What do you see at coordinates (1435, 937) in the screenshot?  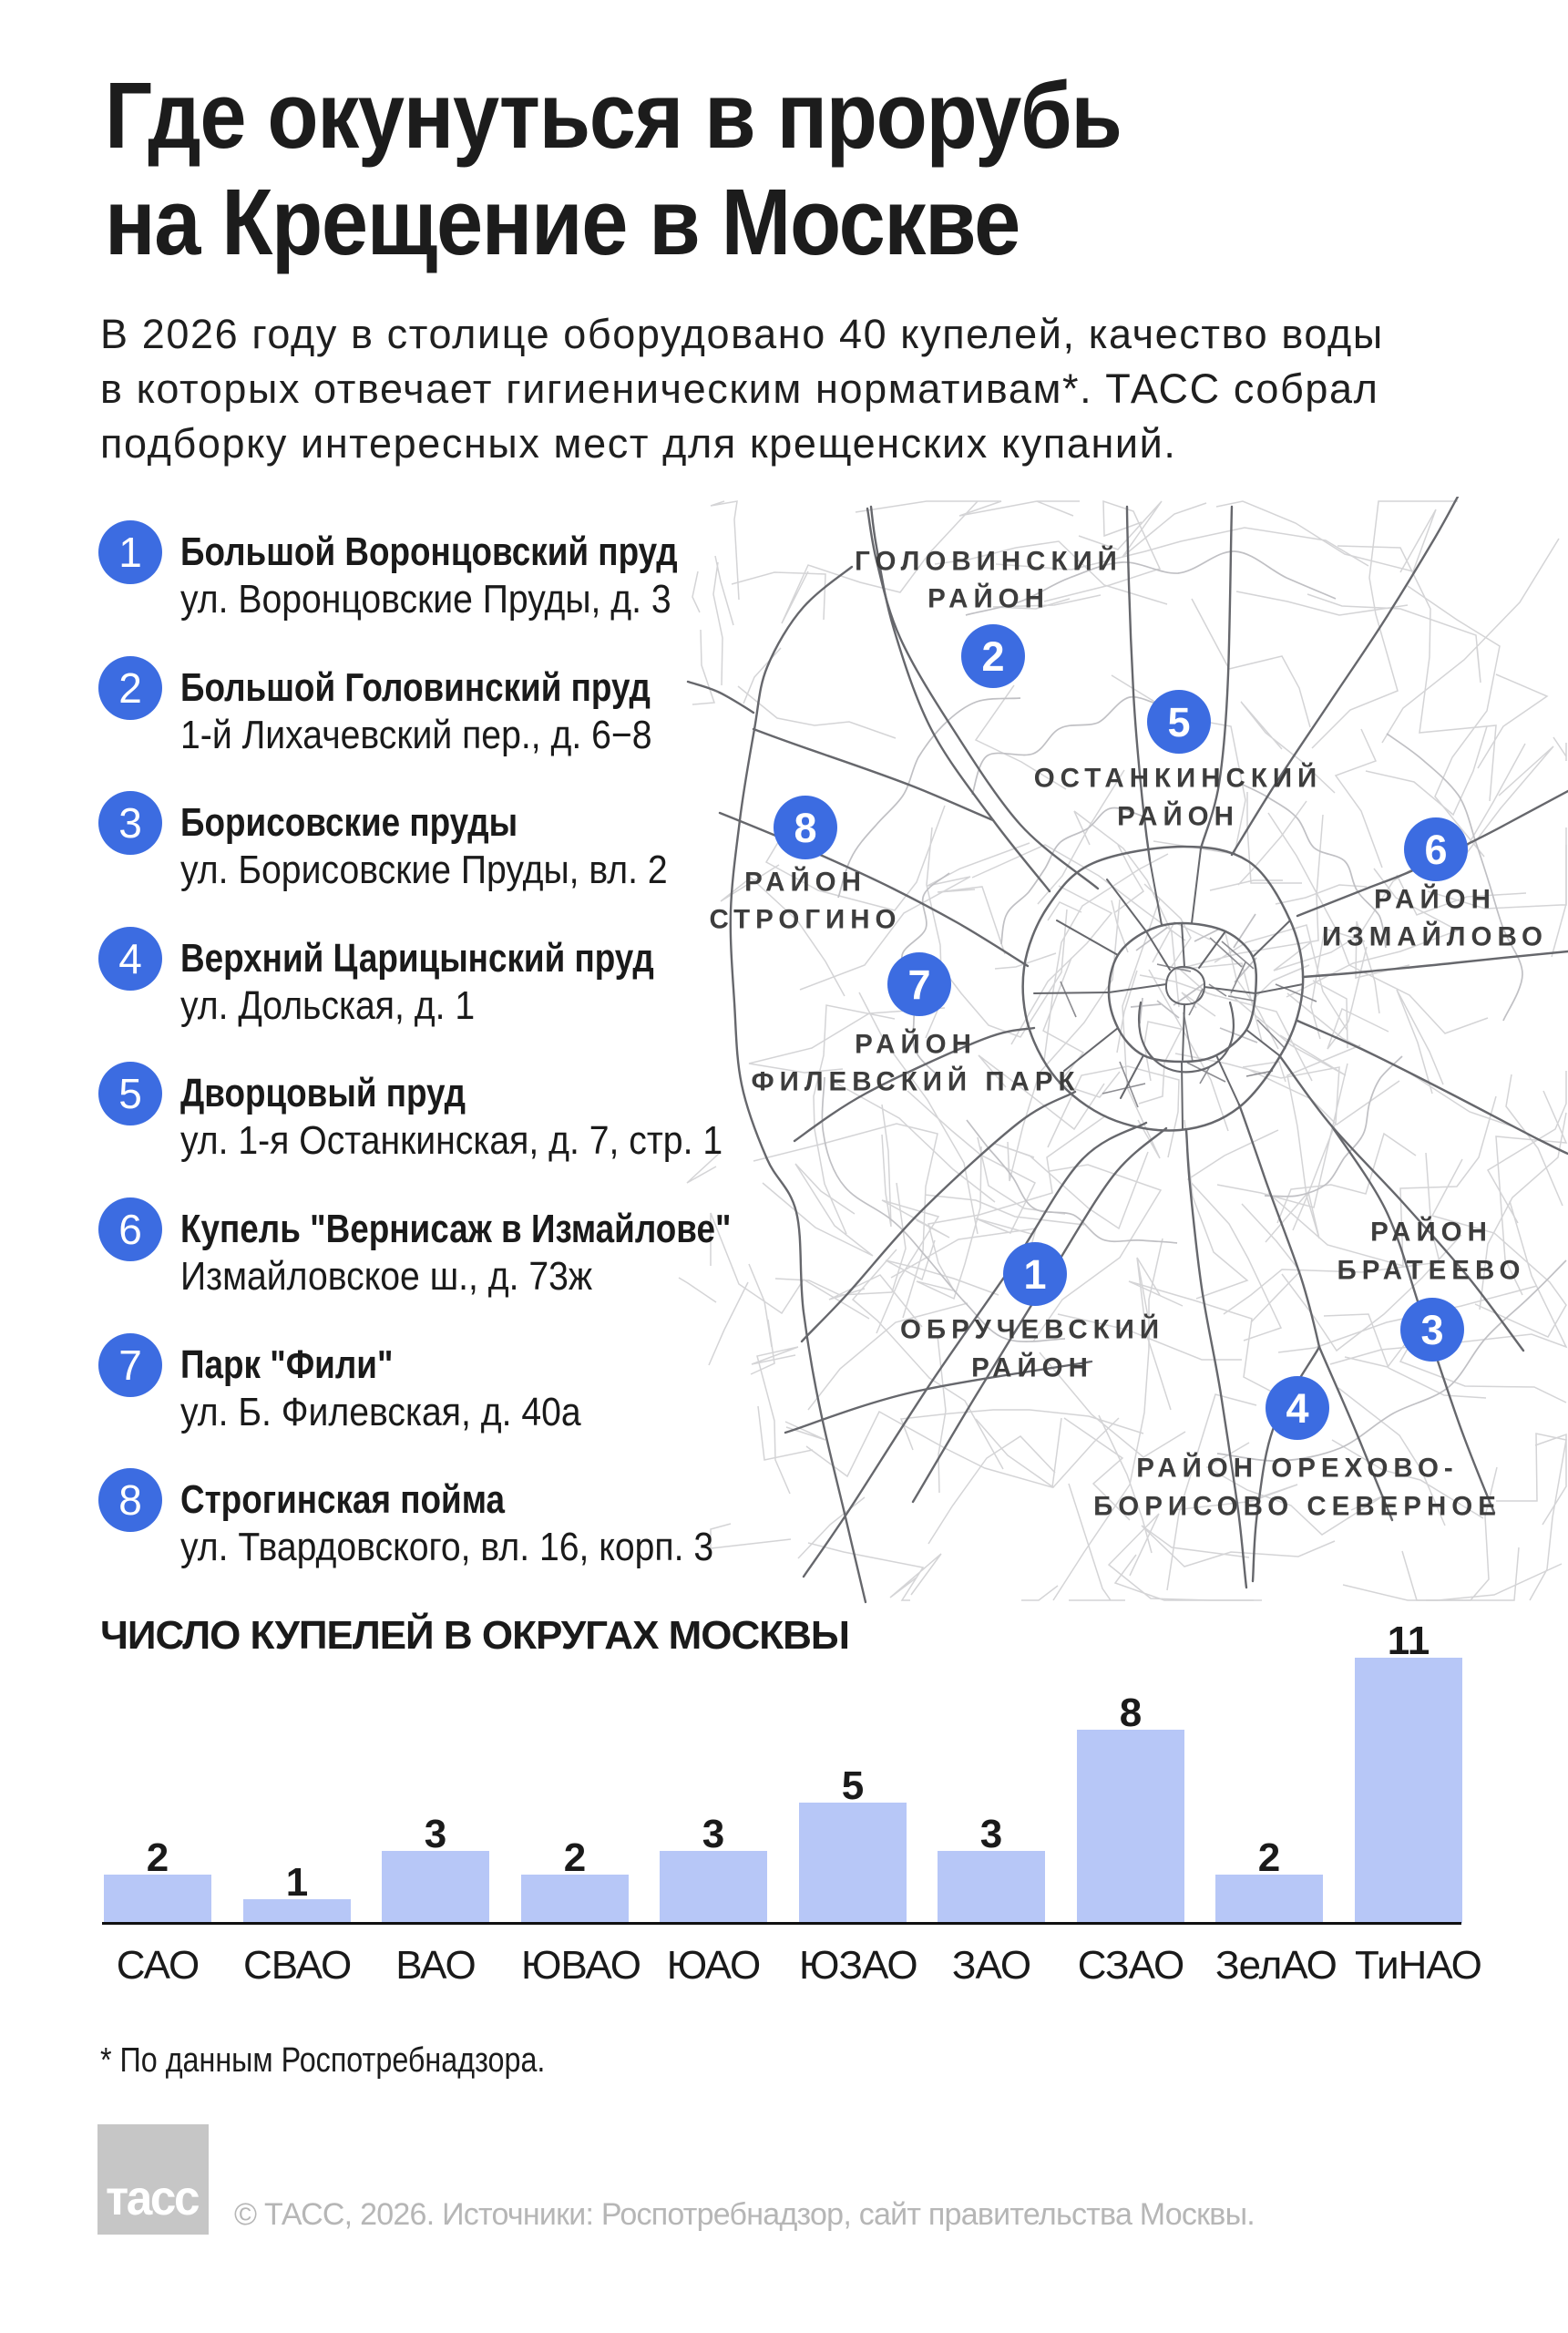 I see `svg-text: ИЗМАЙЛОВО` at bounding box center [1435, 937].